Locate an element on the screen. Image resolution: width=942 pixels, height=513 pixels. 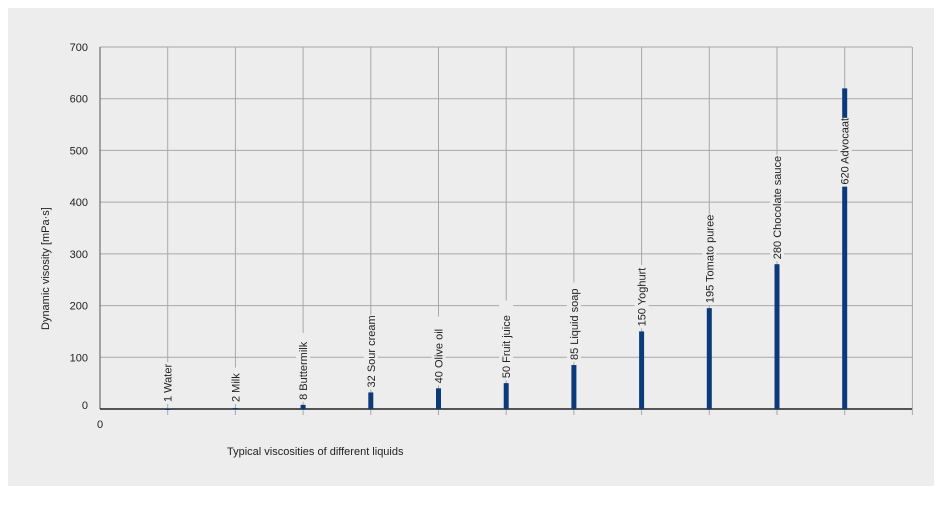
bar-data-label: 150 Yoghurt is located at coordinates (643, 297).